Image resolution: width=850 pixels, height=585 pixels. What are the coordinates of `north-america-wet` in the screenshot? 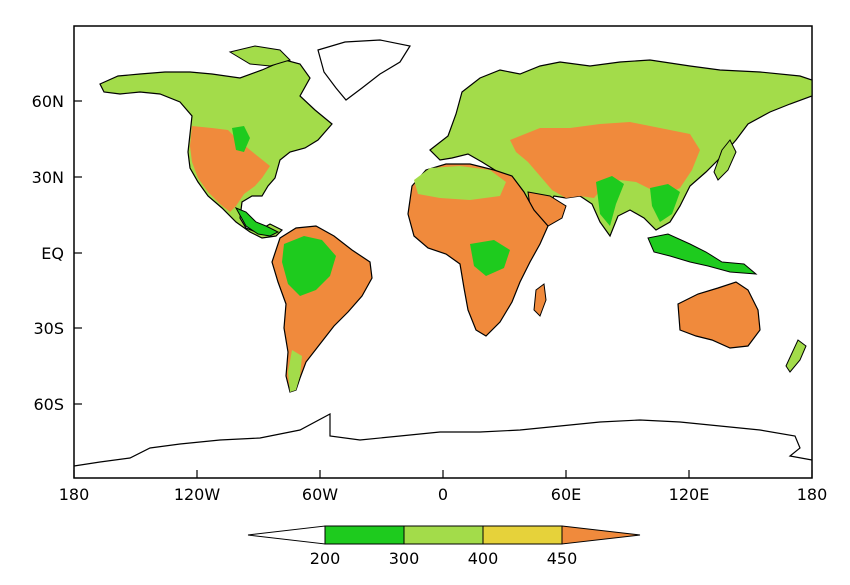 It's located at (241, 139).